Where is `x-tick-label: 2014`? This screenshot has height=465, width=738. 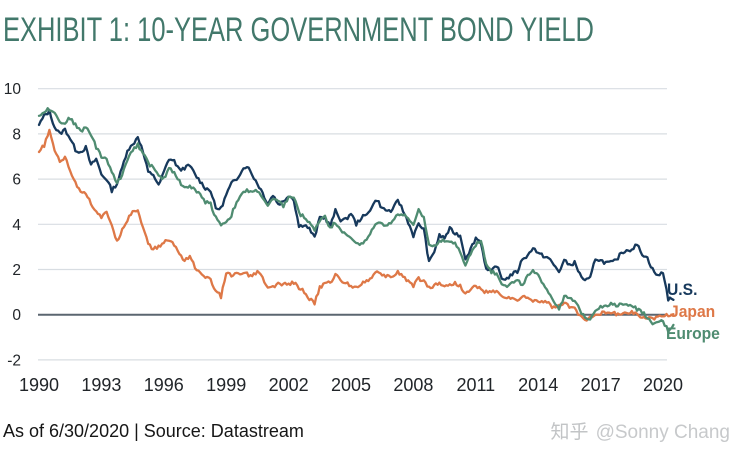 x-tick-label: 2014 is located at coordinates (538, 385).